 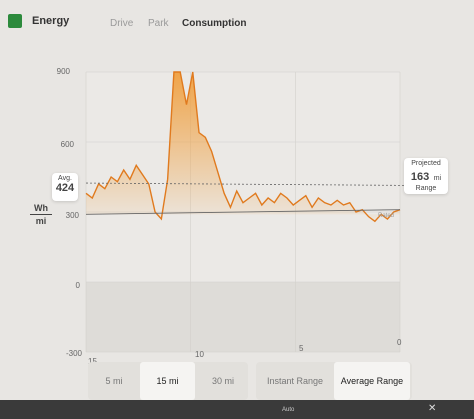 What do you see at coordinates (301, 348) in the screenshot?
I see `x-tick-label: 5` at bounding box center [301, 348].